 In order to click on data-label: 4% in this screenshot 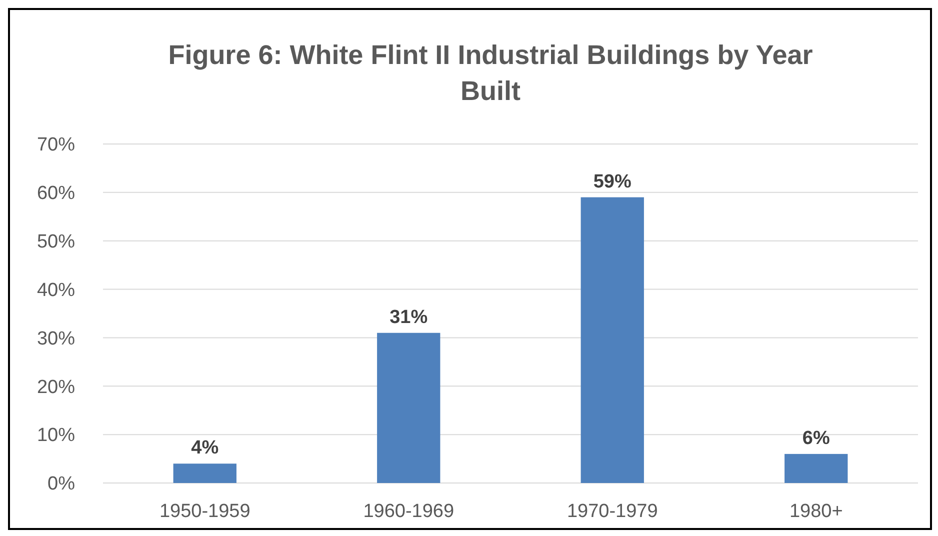, I will do `click(205, 448)`.